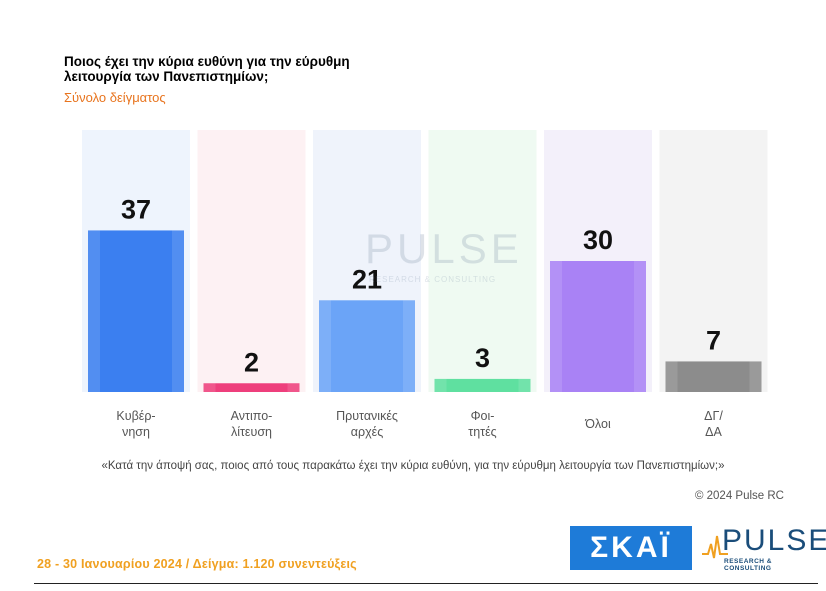 The width and height of the screenshot is (826, 591). Describe the element at coordinates (433, 279) in the screenshot. I see `watermark-sub: RESEARCH & CONSULTING` at that location.